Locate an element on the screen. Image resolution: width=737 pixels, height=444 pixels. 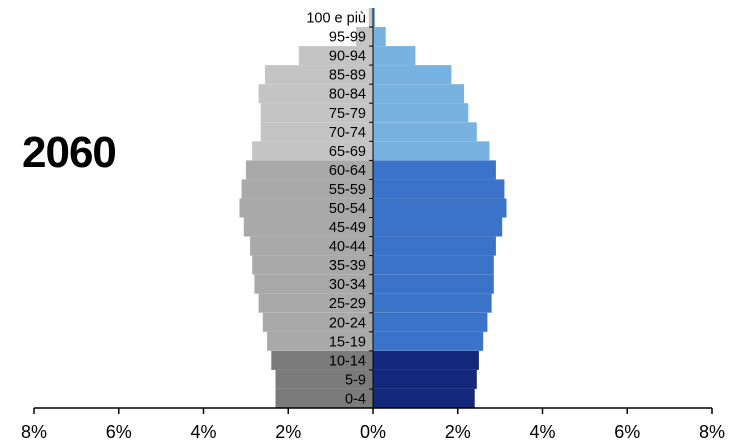
age-label-10-14: 10-14 is located at coordinates (347, 361).